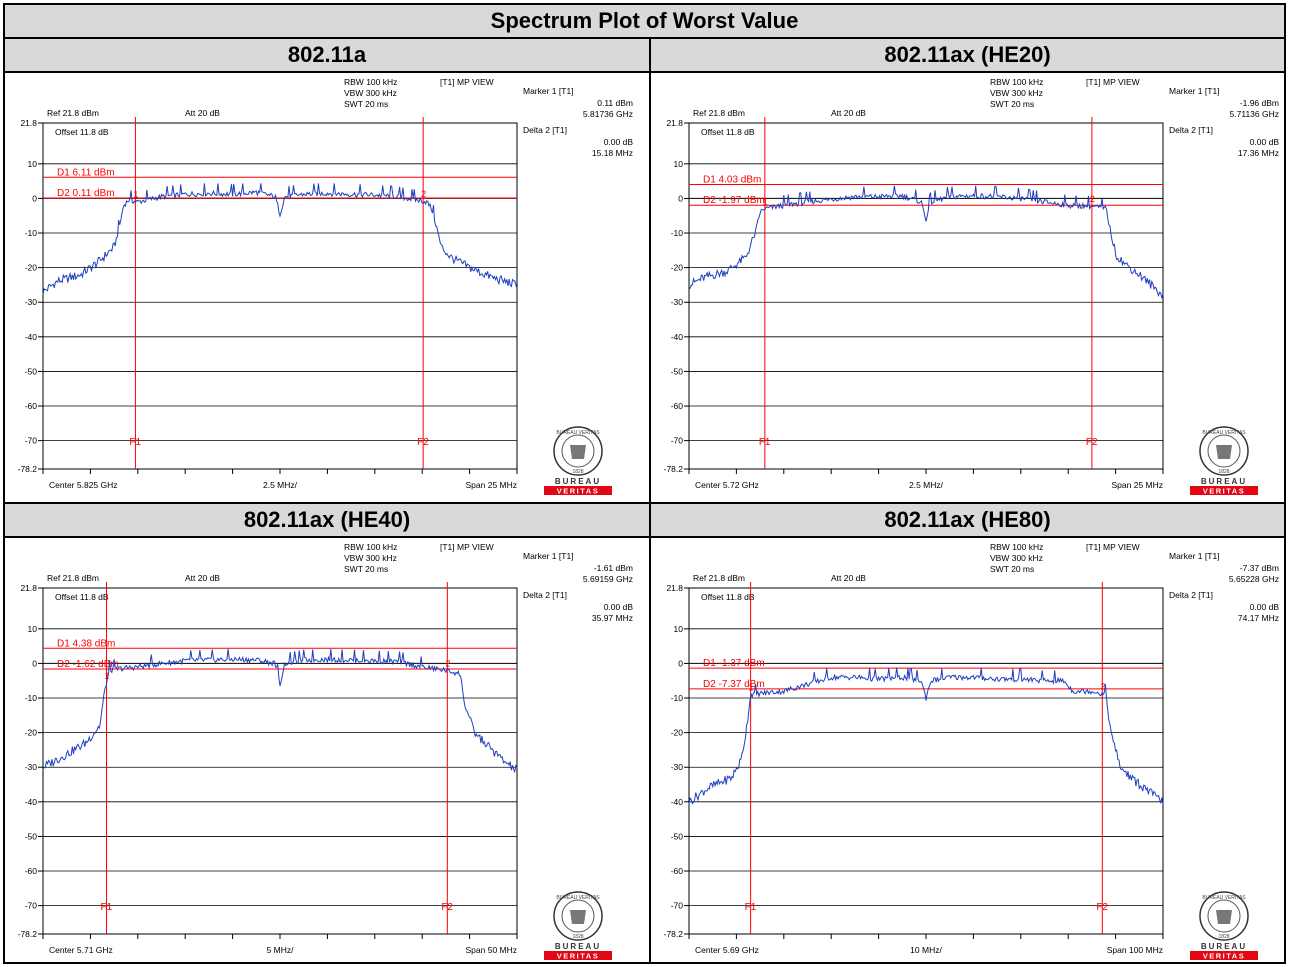 This screenshot has width=1290, height=967. Describe the element at coordinates (86, 193) in the screenshot. I see `display-line-d2-label: D2 0.11 dBm` at that location.